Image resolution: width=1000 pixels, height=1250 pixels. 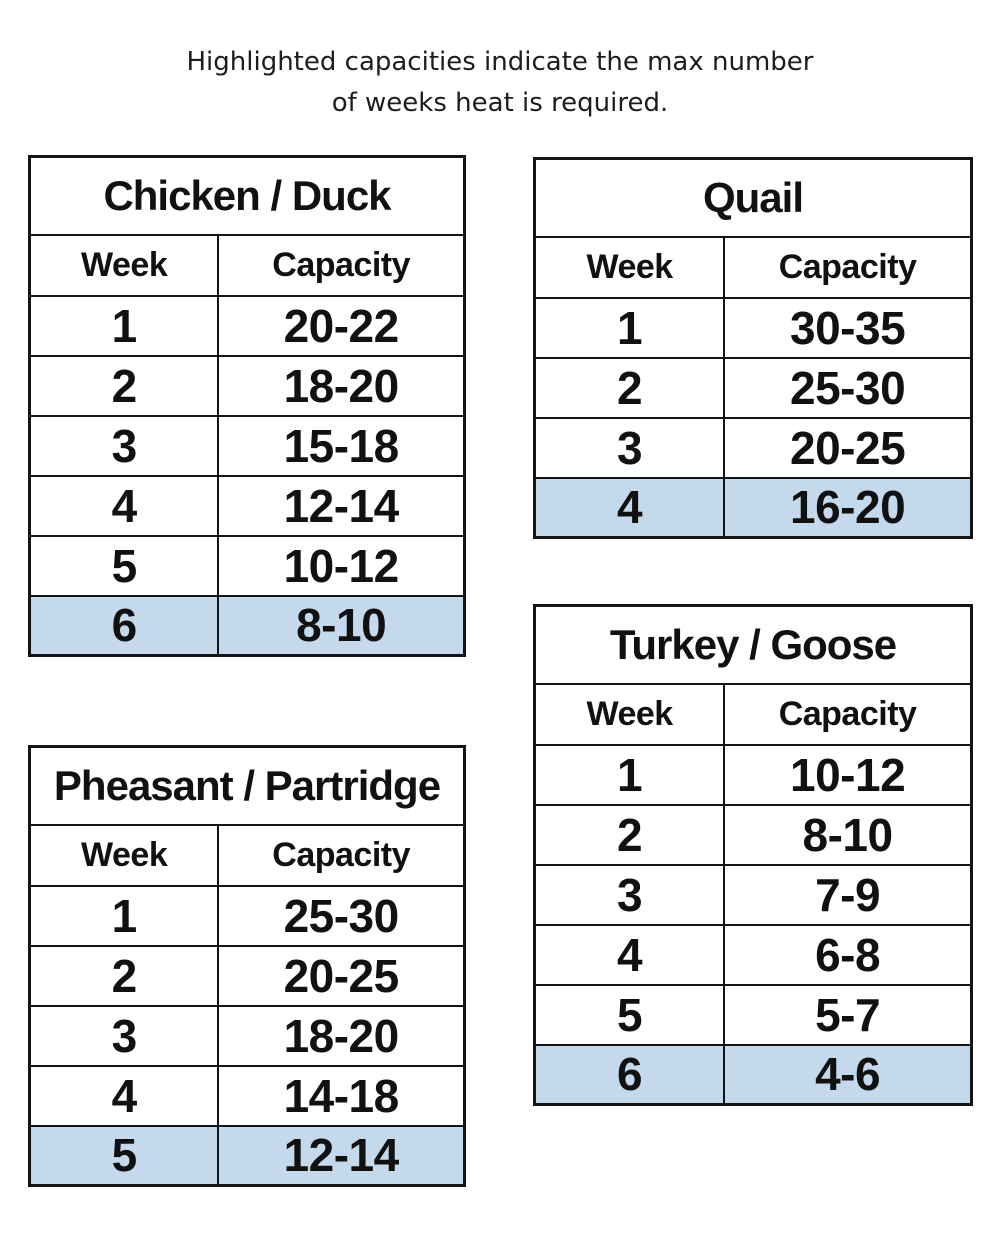 I want to click on capacity-cell: 4-6, so click(x=848, y=1074).